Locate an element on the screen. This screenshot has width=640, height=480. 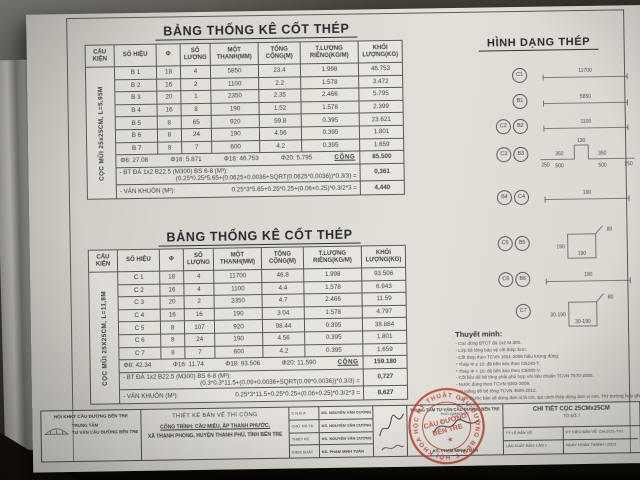
table-cell: 4.56 is located at coordinates (283, 338).